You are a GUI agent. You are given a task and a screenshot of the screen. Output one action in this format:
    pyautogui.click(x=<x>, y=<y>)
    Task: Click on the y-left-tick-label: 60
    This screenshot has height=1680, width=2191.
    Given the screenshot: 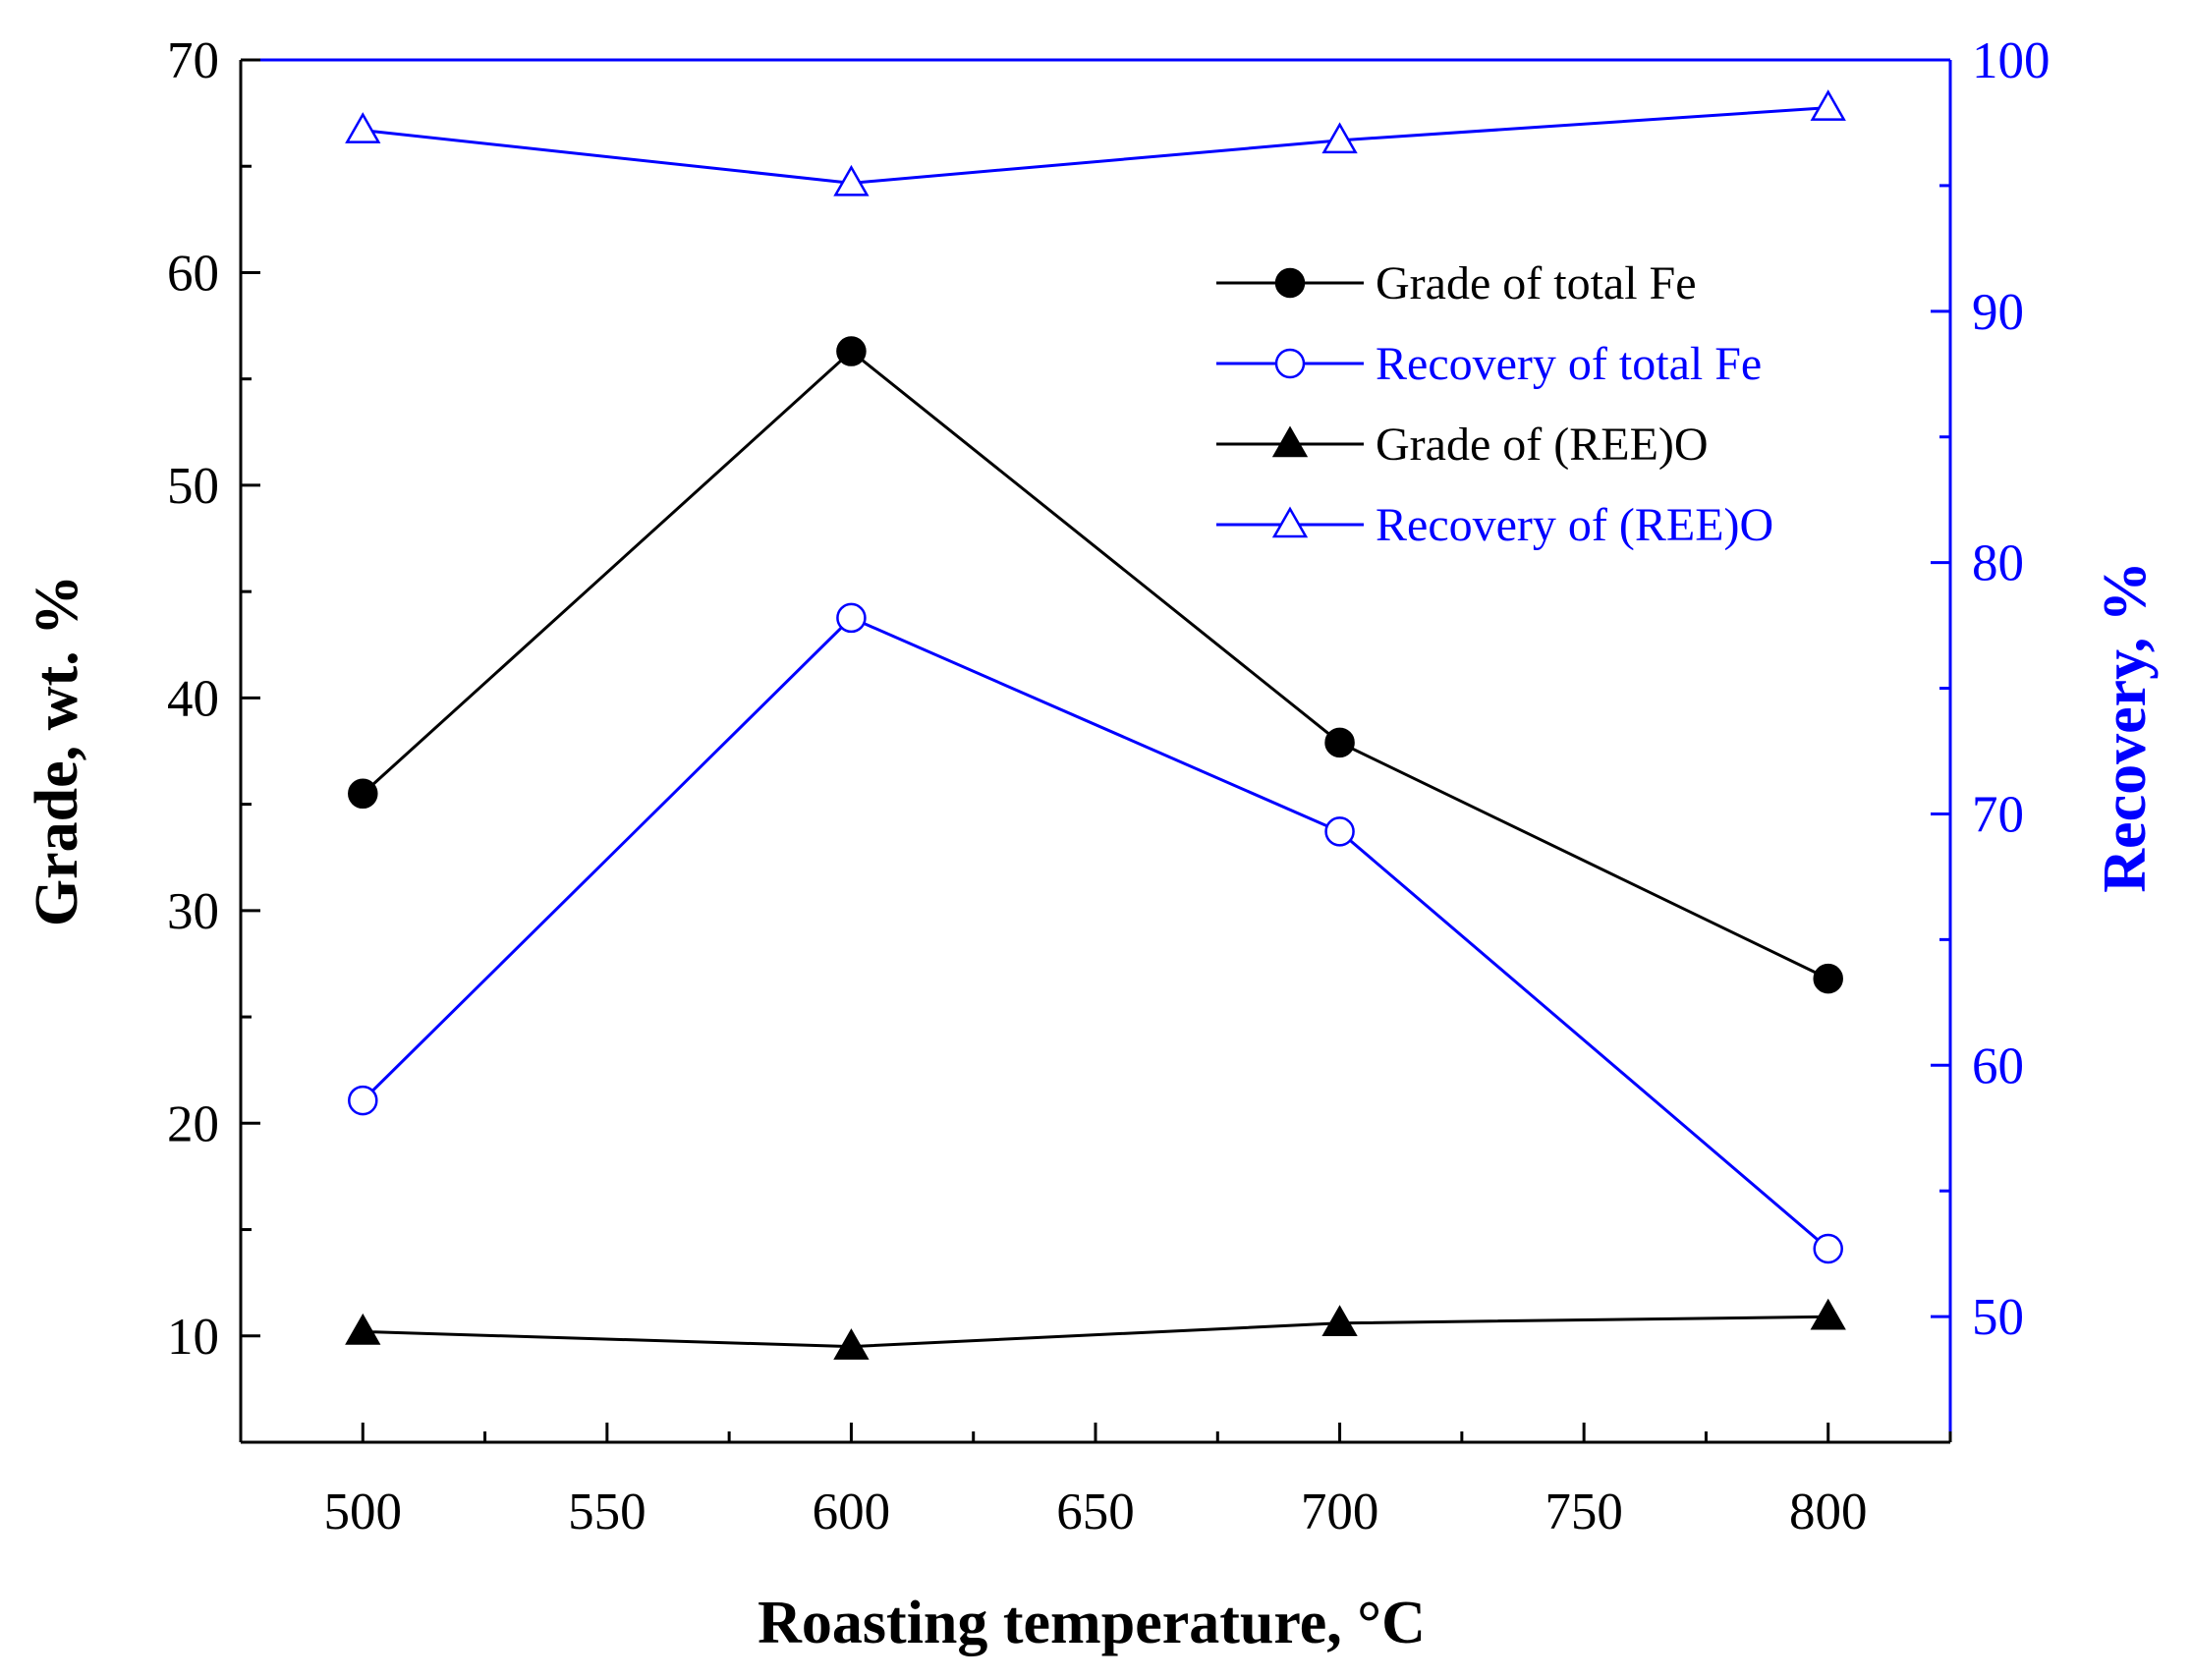 What is the action you would take?
    pyautogui.click(x=193, y=273)
    